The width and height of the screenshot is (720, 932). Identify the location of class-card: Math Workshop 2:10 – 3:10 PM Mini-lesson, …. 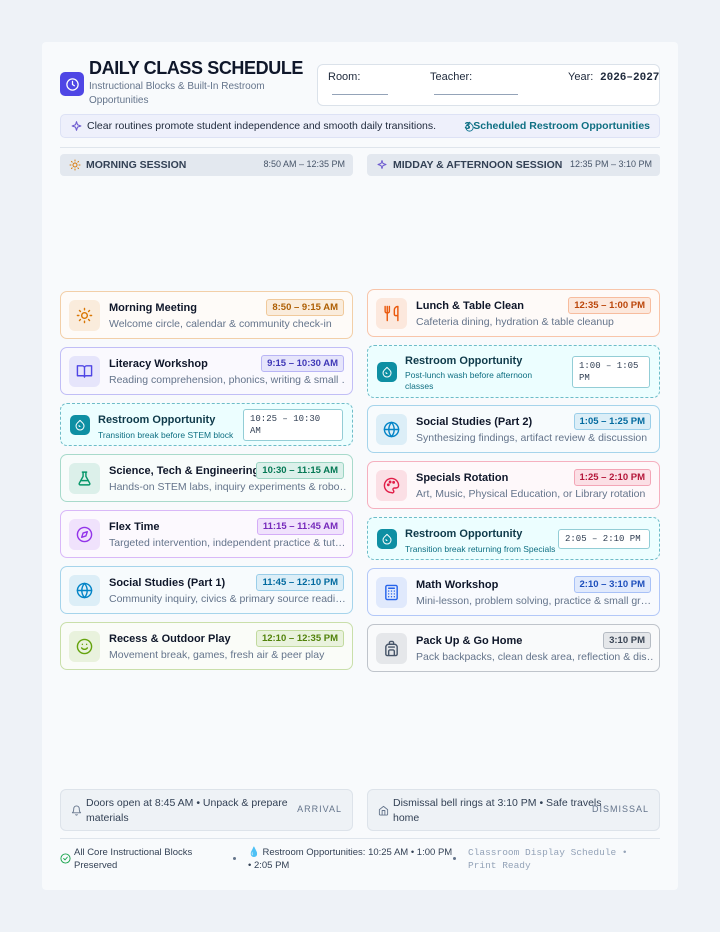
(513, 592).